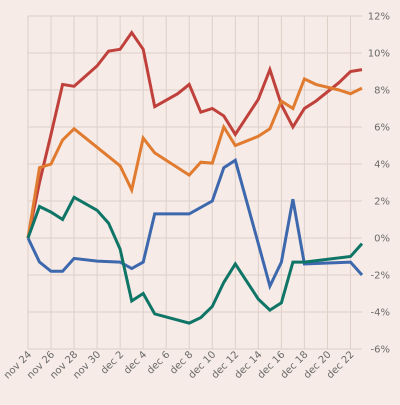 The width and height of the screenshot is (400, 405). I want to click on y-tick-label: -6%, so click(380, 350).